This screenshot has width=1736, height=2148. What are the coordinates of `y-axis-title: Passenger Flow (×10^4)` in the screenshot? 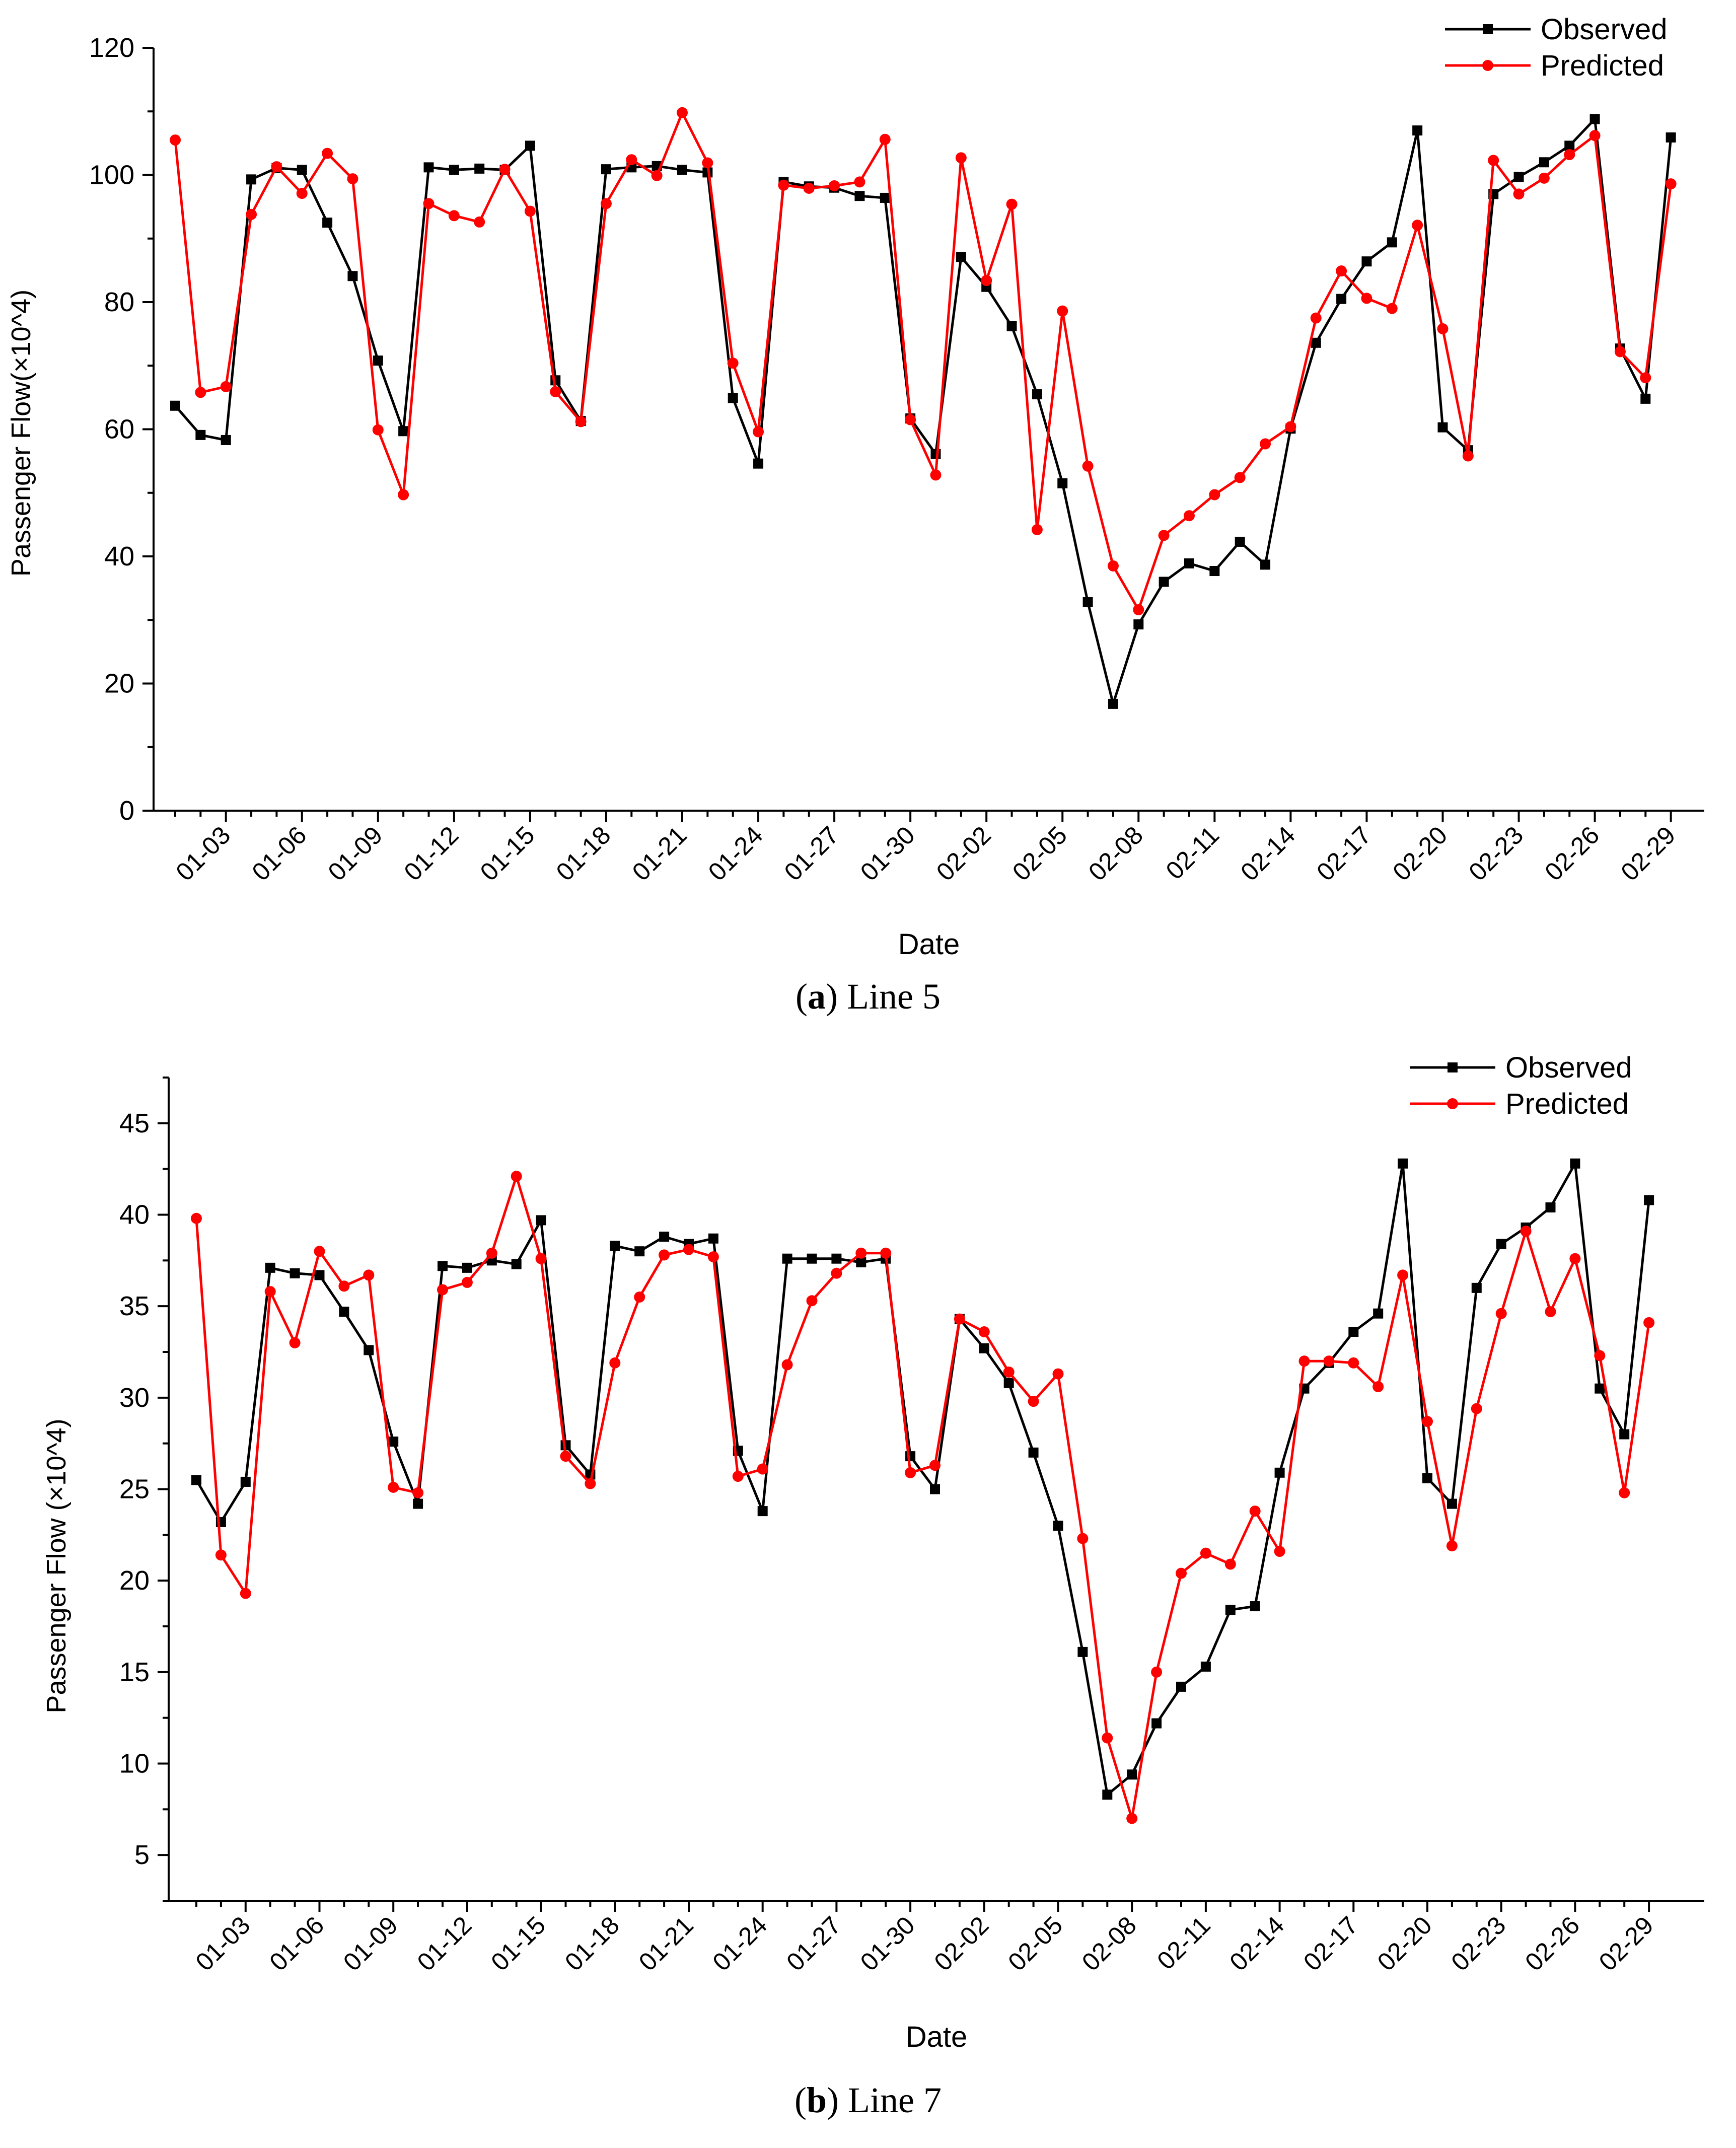 It's located at (56, 1566).